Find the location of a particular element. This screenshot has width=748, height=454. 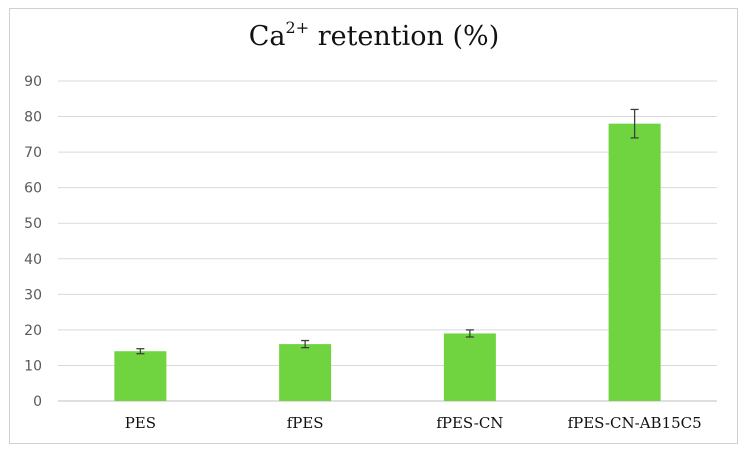

y-tick-label: 70 is located at coordinates (33, 153).